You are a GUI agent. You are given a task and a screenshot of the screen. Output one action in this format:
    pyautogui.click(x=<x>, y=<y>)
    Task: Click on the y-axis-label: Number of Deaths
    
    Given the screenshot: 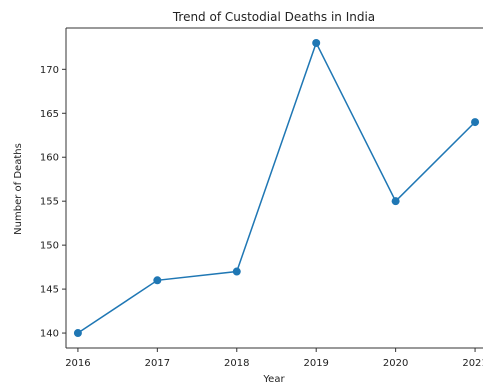 What is the action you would take?
    pyautogui.click(x=18, y=189)
    